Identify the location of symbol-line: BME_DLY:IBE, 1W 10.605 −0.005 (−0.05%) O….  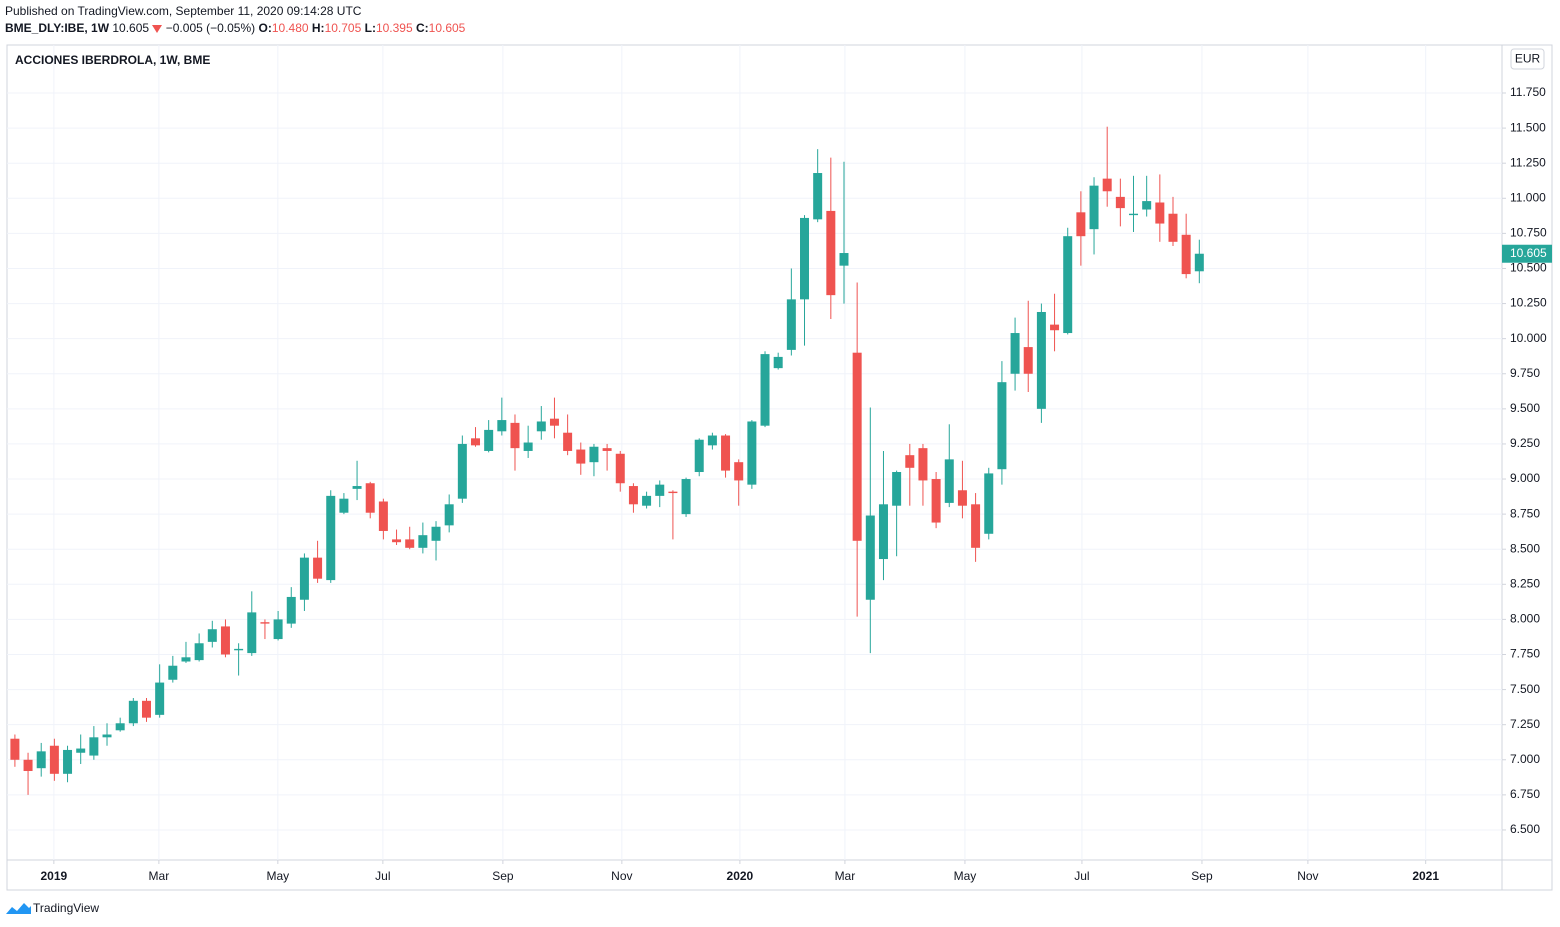
(235, 28).